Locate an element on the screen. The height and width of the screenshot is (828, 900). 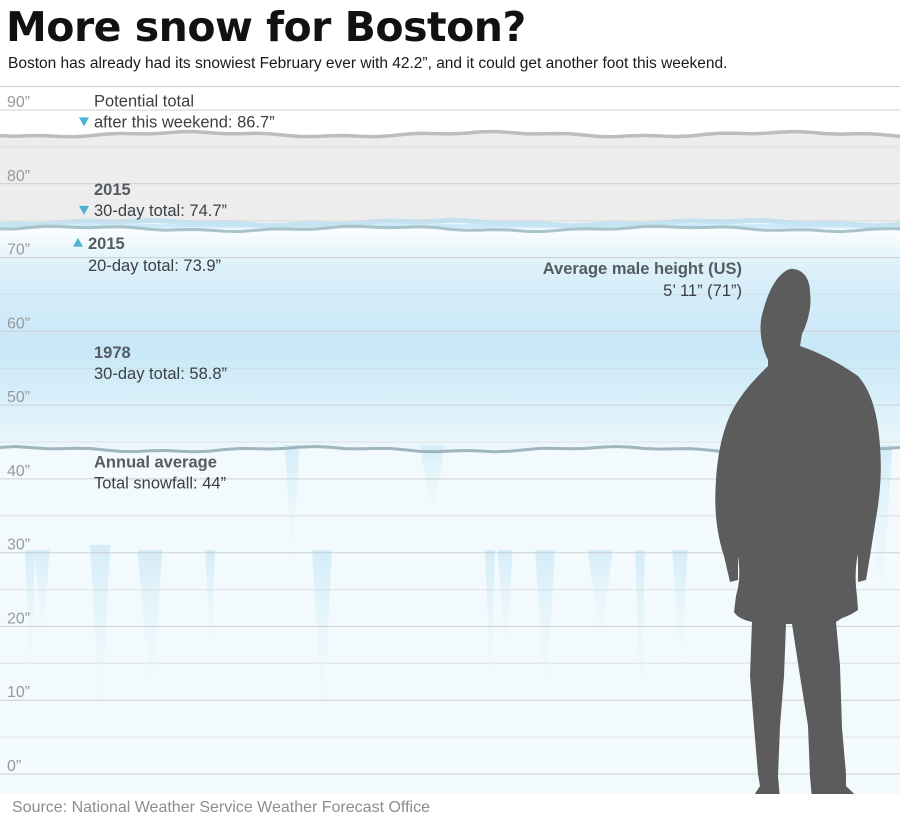
level-label-value: 30-day total: 74.7” is located at coordinates (160, 211).